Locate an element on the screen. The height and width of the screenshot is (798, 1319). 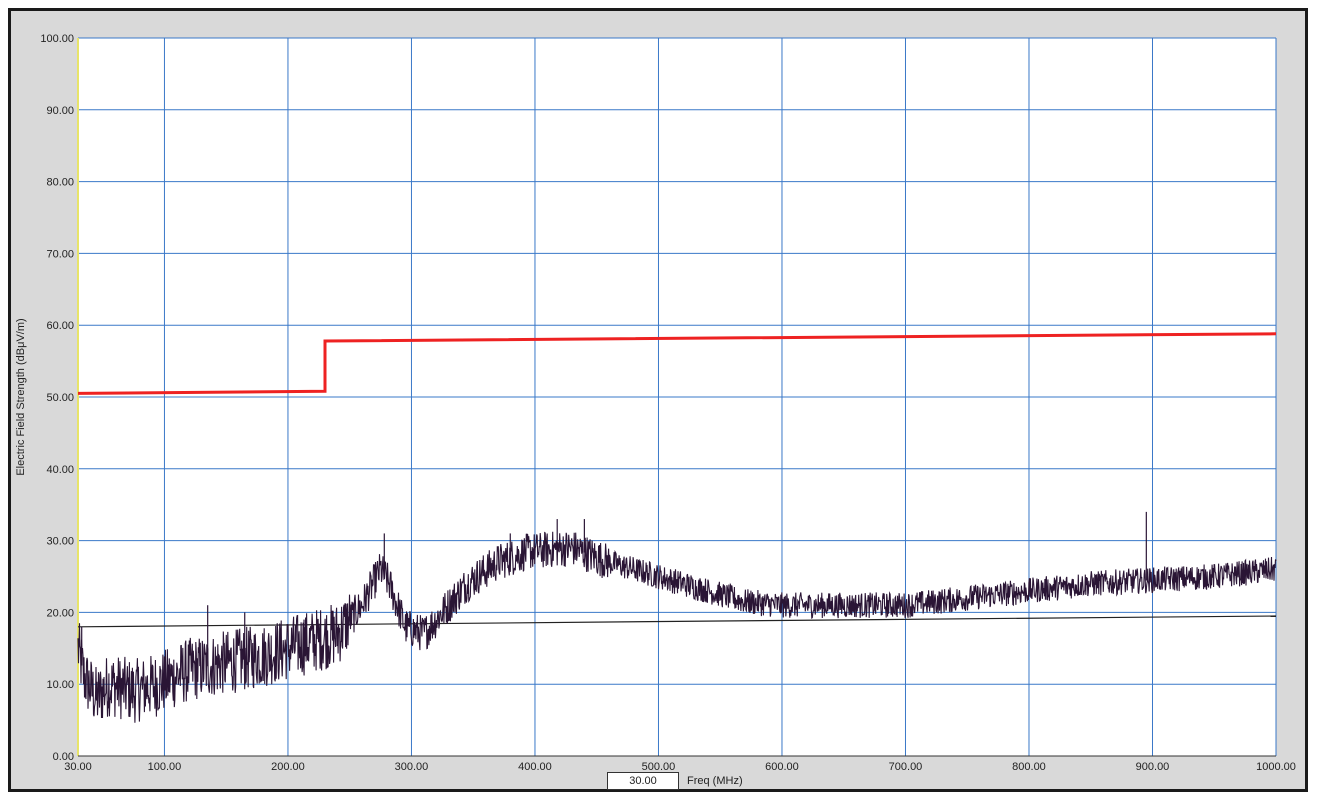
x-tick-label: 900.00 is located at coordinates (1153, 767).